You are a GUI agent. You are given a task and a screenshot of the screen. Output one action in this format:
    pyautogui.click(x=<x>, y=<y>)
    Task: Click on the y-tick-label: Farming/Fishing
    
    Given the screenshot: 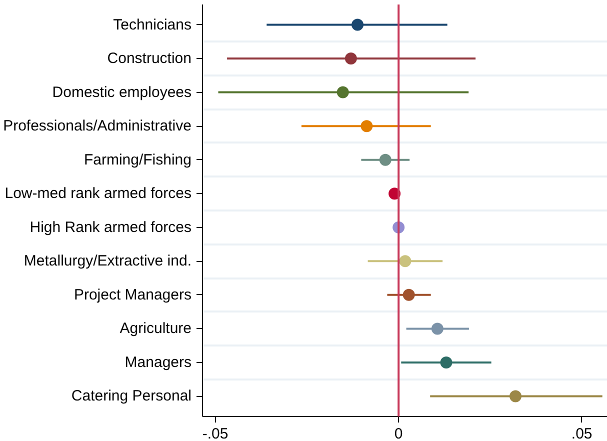 What is the action you would take?
    pyautogui.click(x=138, y=159)
    